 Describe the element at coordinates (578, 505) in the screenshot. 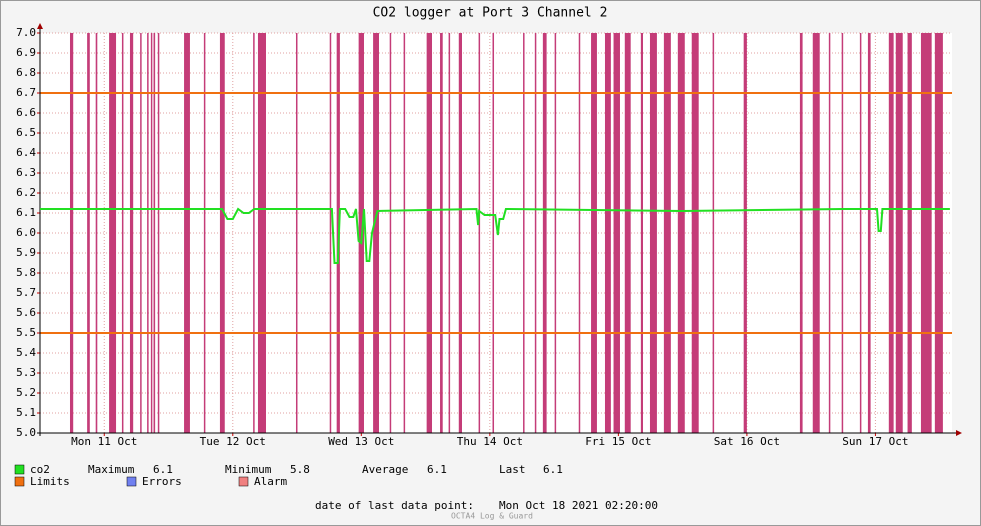

I see `footer-date: Mon Oct 18 2021 02:20:00` at that location.